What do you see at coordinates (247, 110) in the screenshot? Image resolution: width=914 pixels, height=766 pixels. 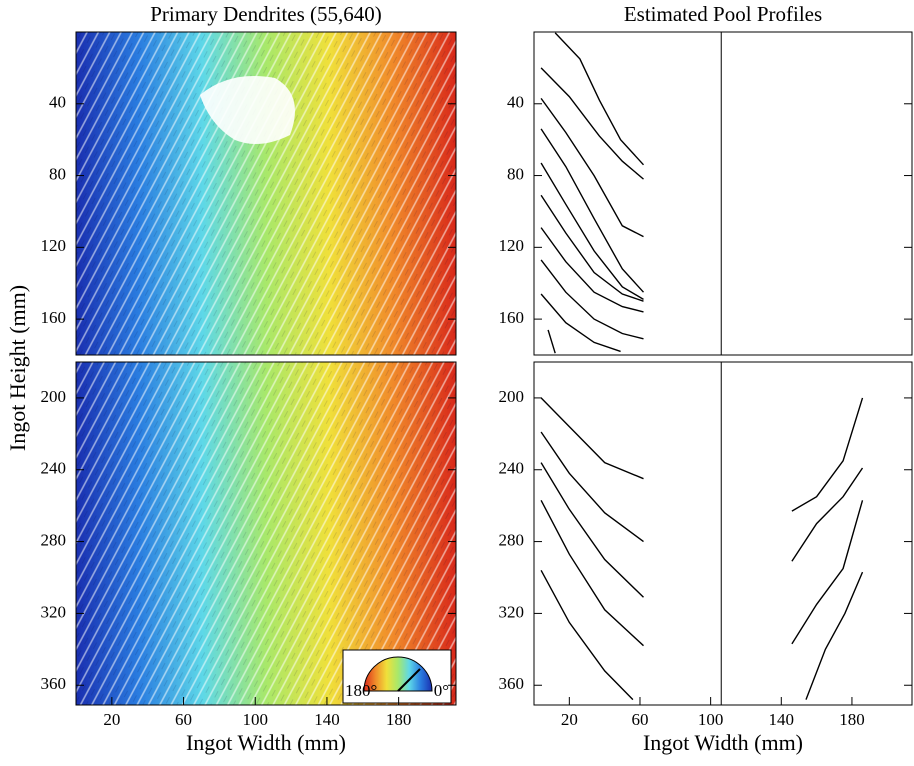 I see `void-region` at bounding box center [247, 110].